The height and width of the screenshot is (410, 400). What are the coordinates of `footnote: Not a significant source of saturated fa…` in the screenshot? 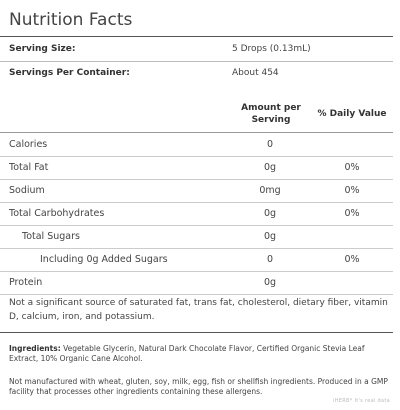 It's located at (198, 310).